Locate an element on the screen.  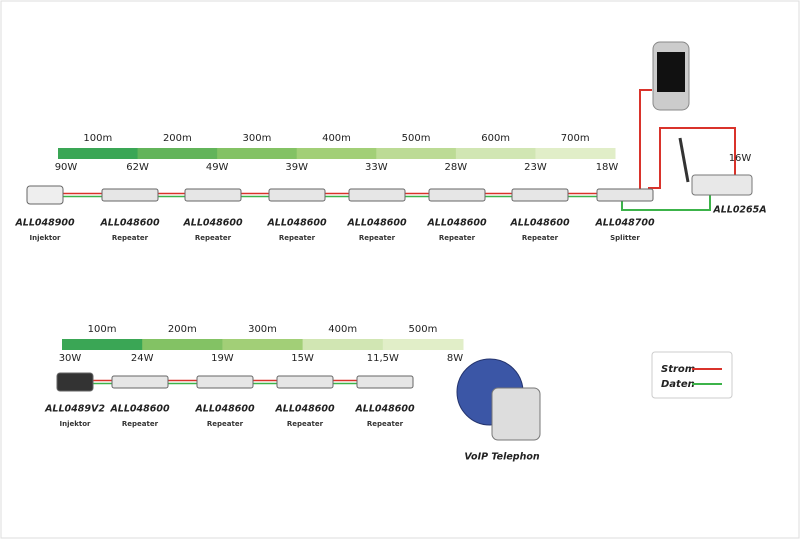
power-label: 15W is located at coordinates (302, 358).